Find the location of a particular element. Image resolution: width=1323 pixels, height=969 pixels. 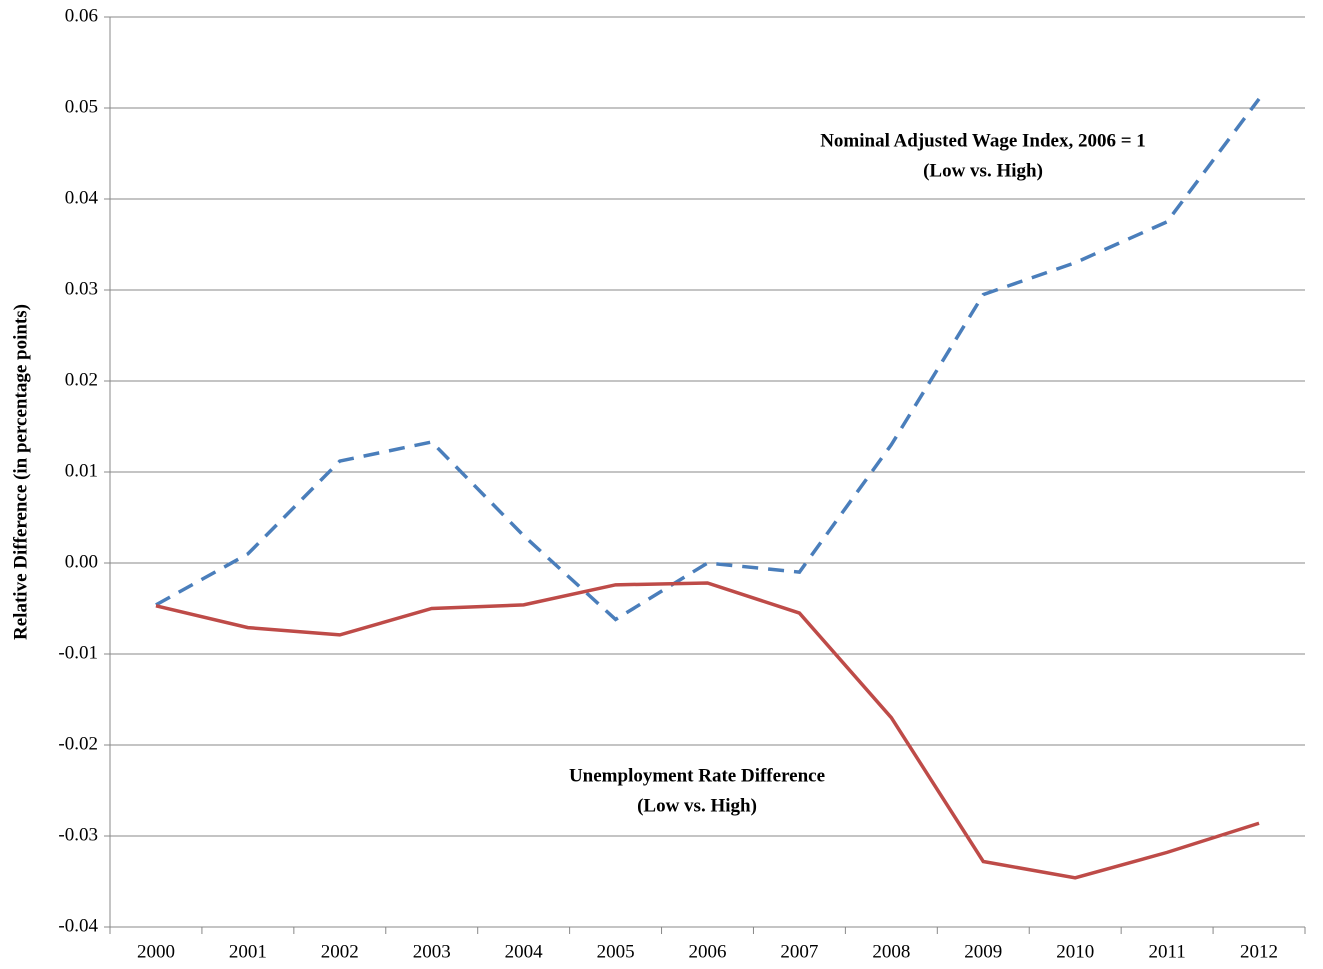

x-tick-label: 2011 is located at coordinates (1166, 951).